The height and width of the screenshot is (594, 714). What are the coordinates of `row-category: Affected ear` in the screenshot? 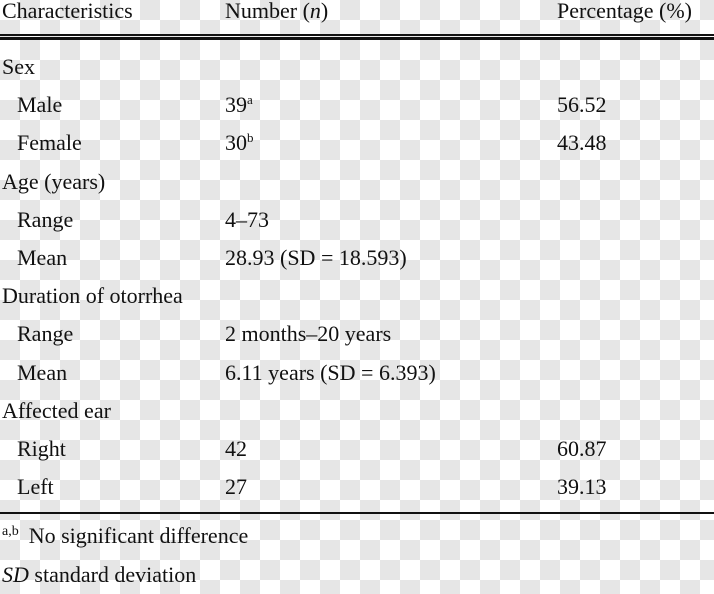 It's located at (56, 410).